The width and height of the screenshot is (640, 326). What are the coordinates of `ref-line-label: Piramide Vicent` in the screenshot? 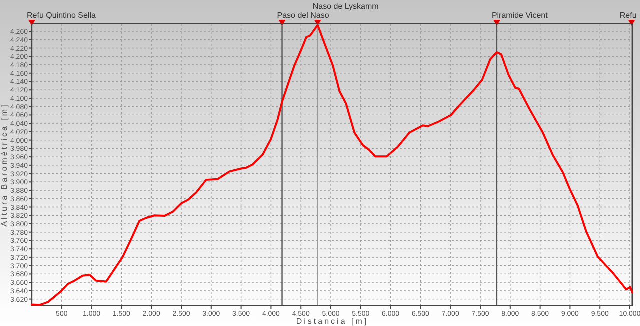 It's located at (520, 15).